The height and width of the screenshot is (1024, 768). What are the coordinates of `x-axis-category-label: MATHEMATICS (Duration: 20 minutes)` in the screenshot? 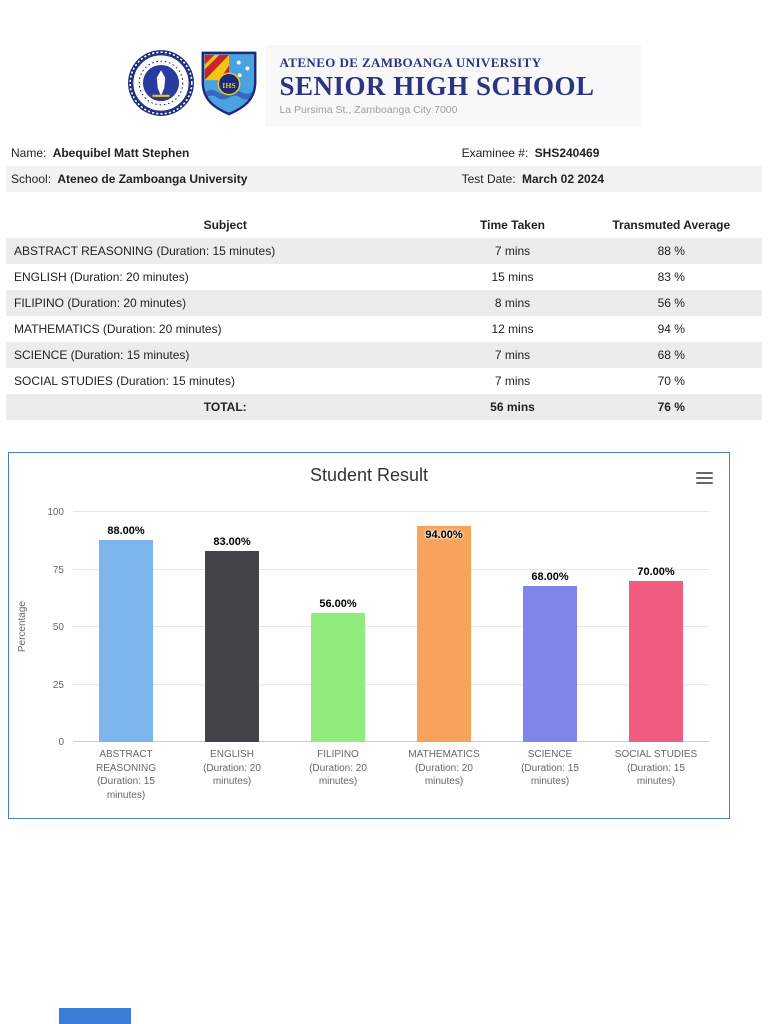 It's located at (444, 768).